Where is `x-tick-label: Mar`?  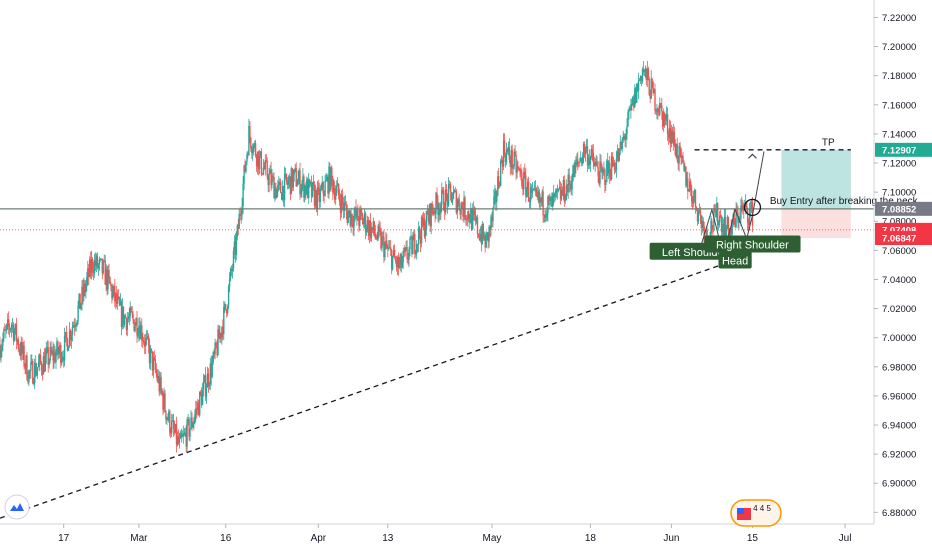
x-tick-label: Mar is located at coordinates (139, 538).